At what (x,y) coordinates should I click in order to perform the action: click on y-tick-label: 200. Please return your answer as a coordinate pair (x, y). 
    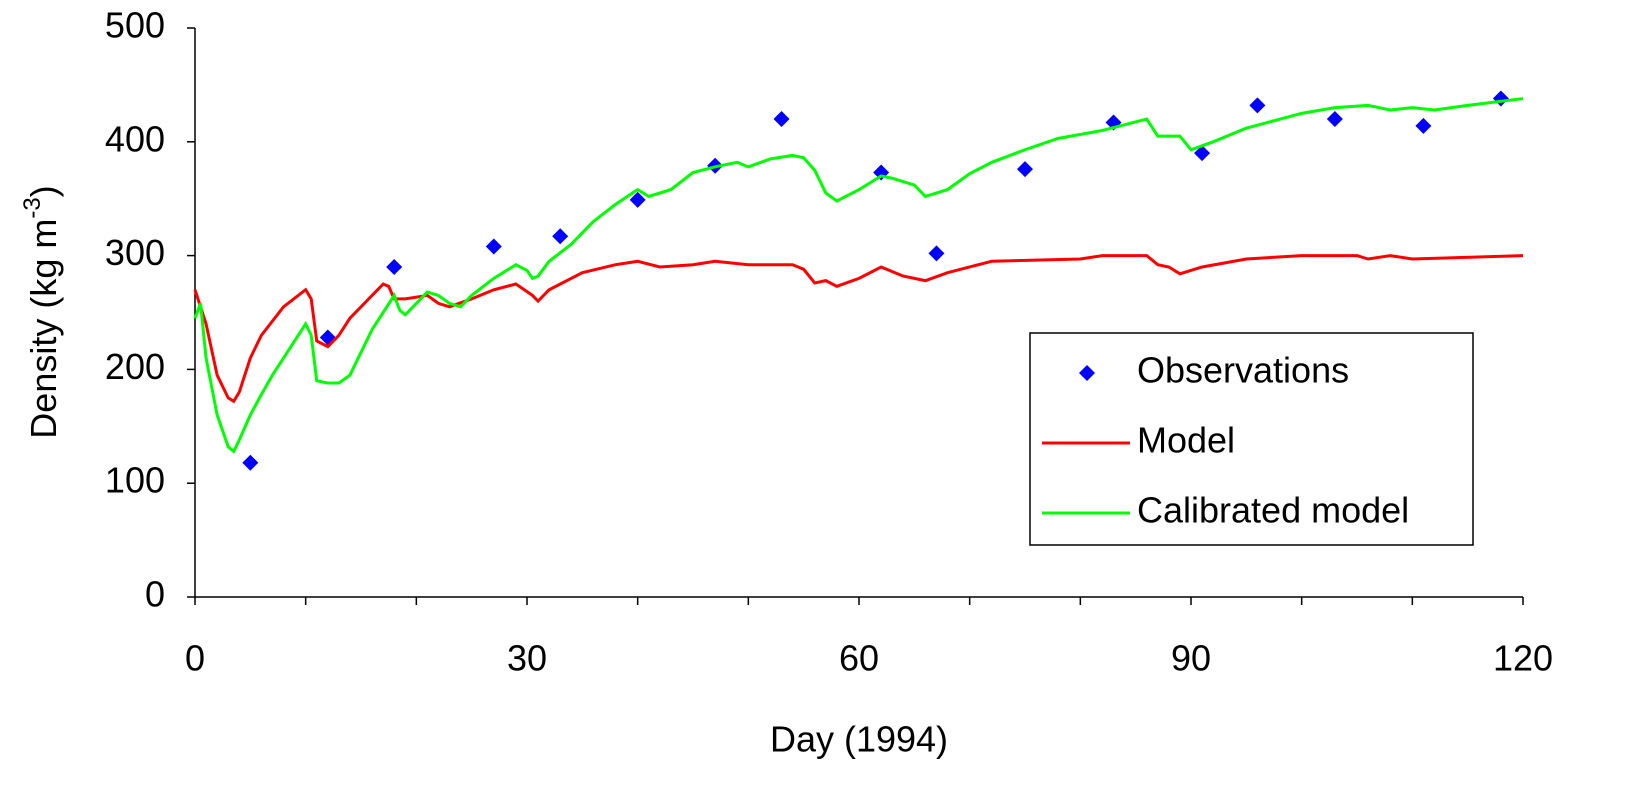
    Looking at the image, I should click on (135, 366).